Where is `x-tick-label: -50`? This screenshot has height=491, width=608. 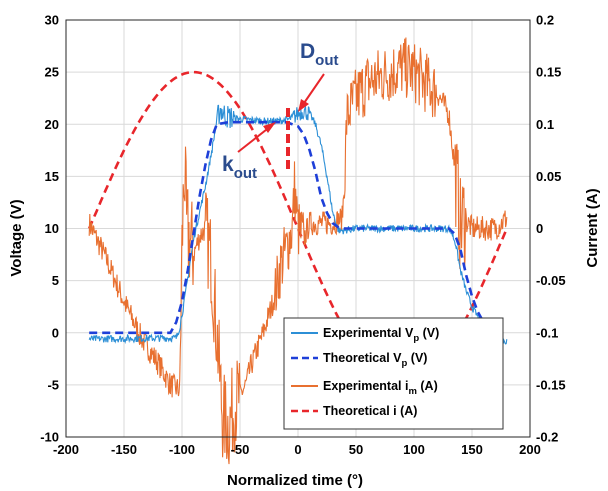 x-tick-label: -50 is located at coordinates (240, 449).